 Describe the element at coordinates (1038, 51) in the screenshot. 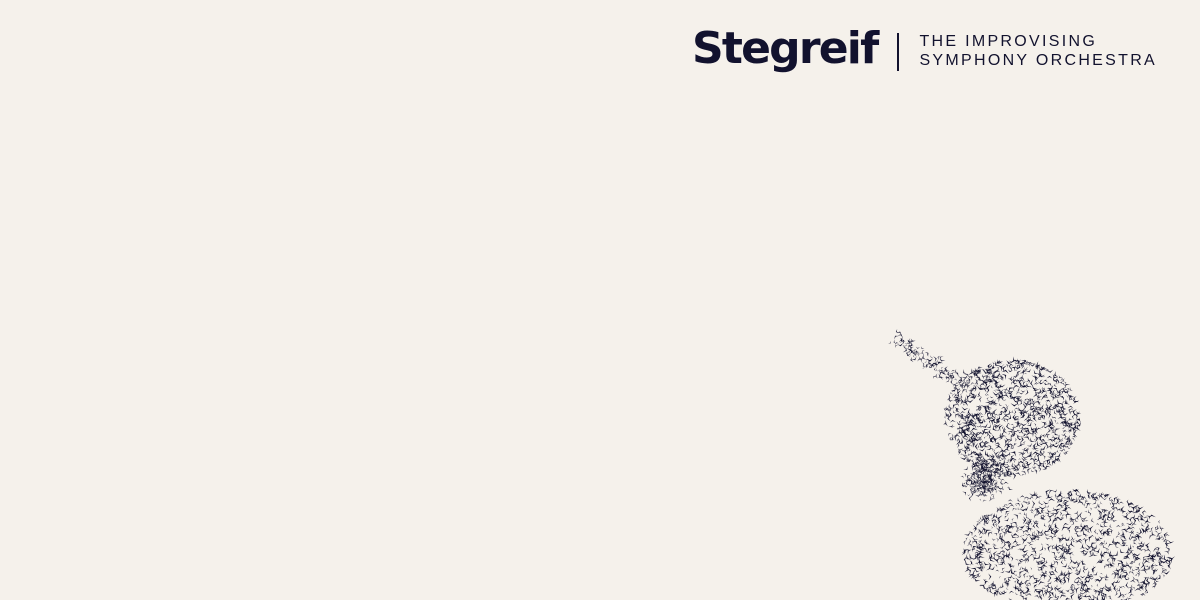

I see `brand-tagline: THE IMPROVISING SYMPHONY ORCHESTRA` at that location.